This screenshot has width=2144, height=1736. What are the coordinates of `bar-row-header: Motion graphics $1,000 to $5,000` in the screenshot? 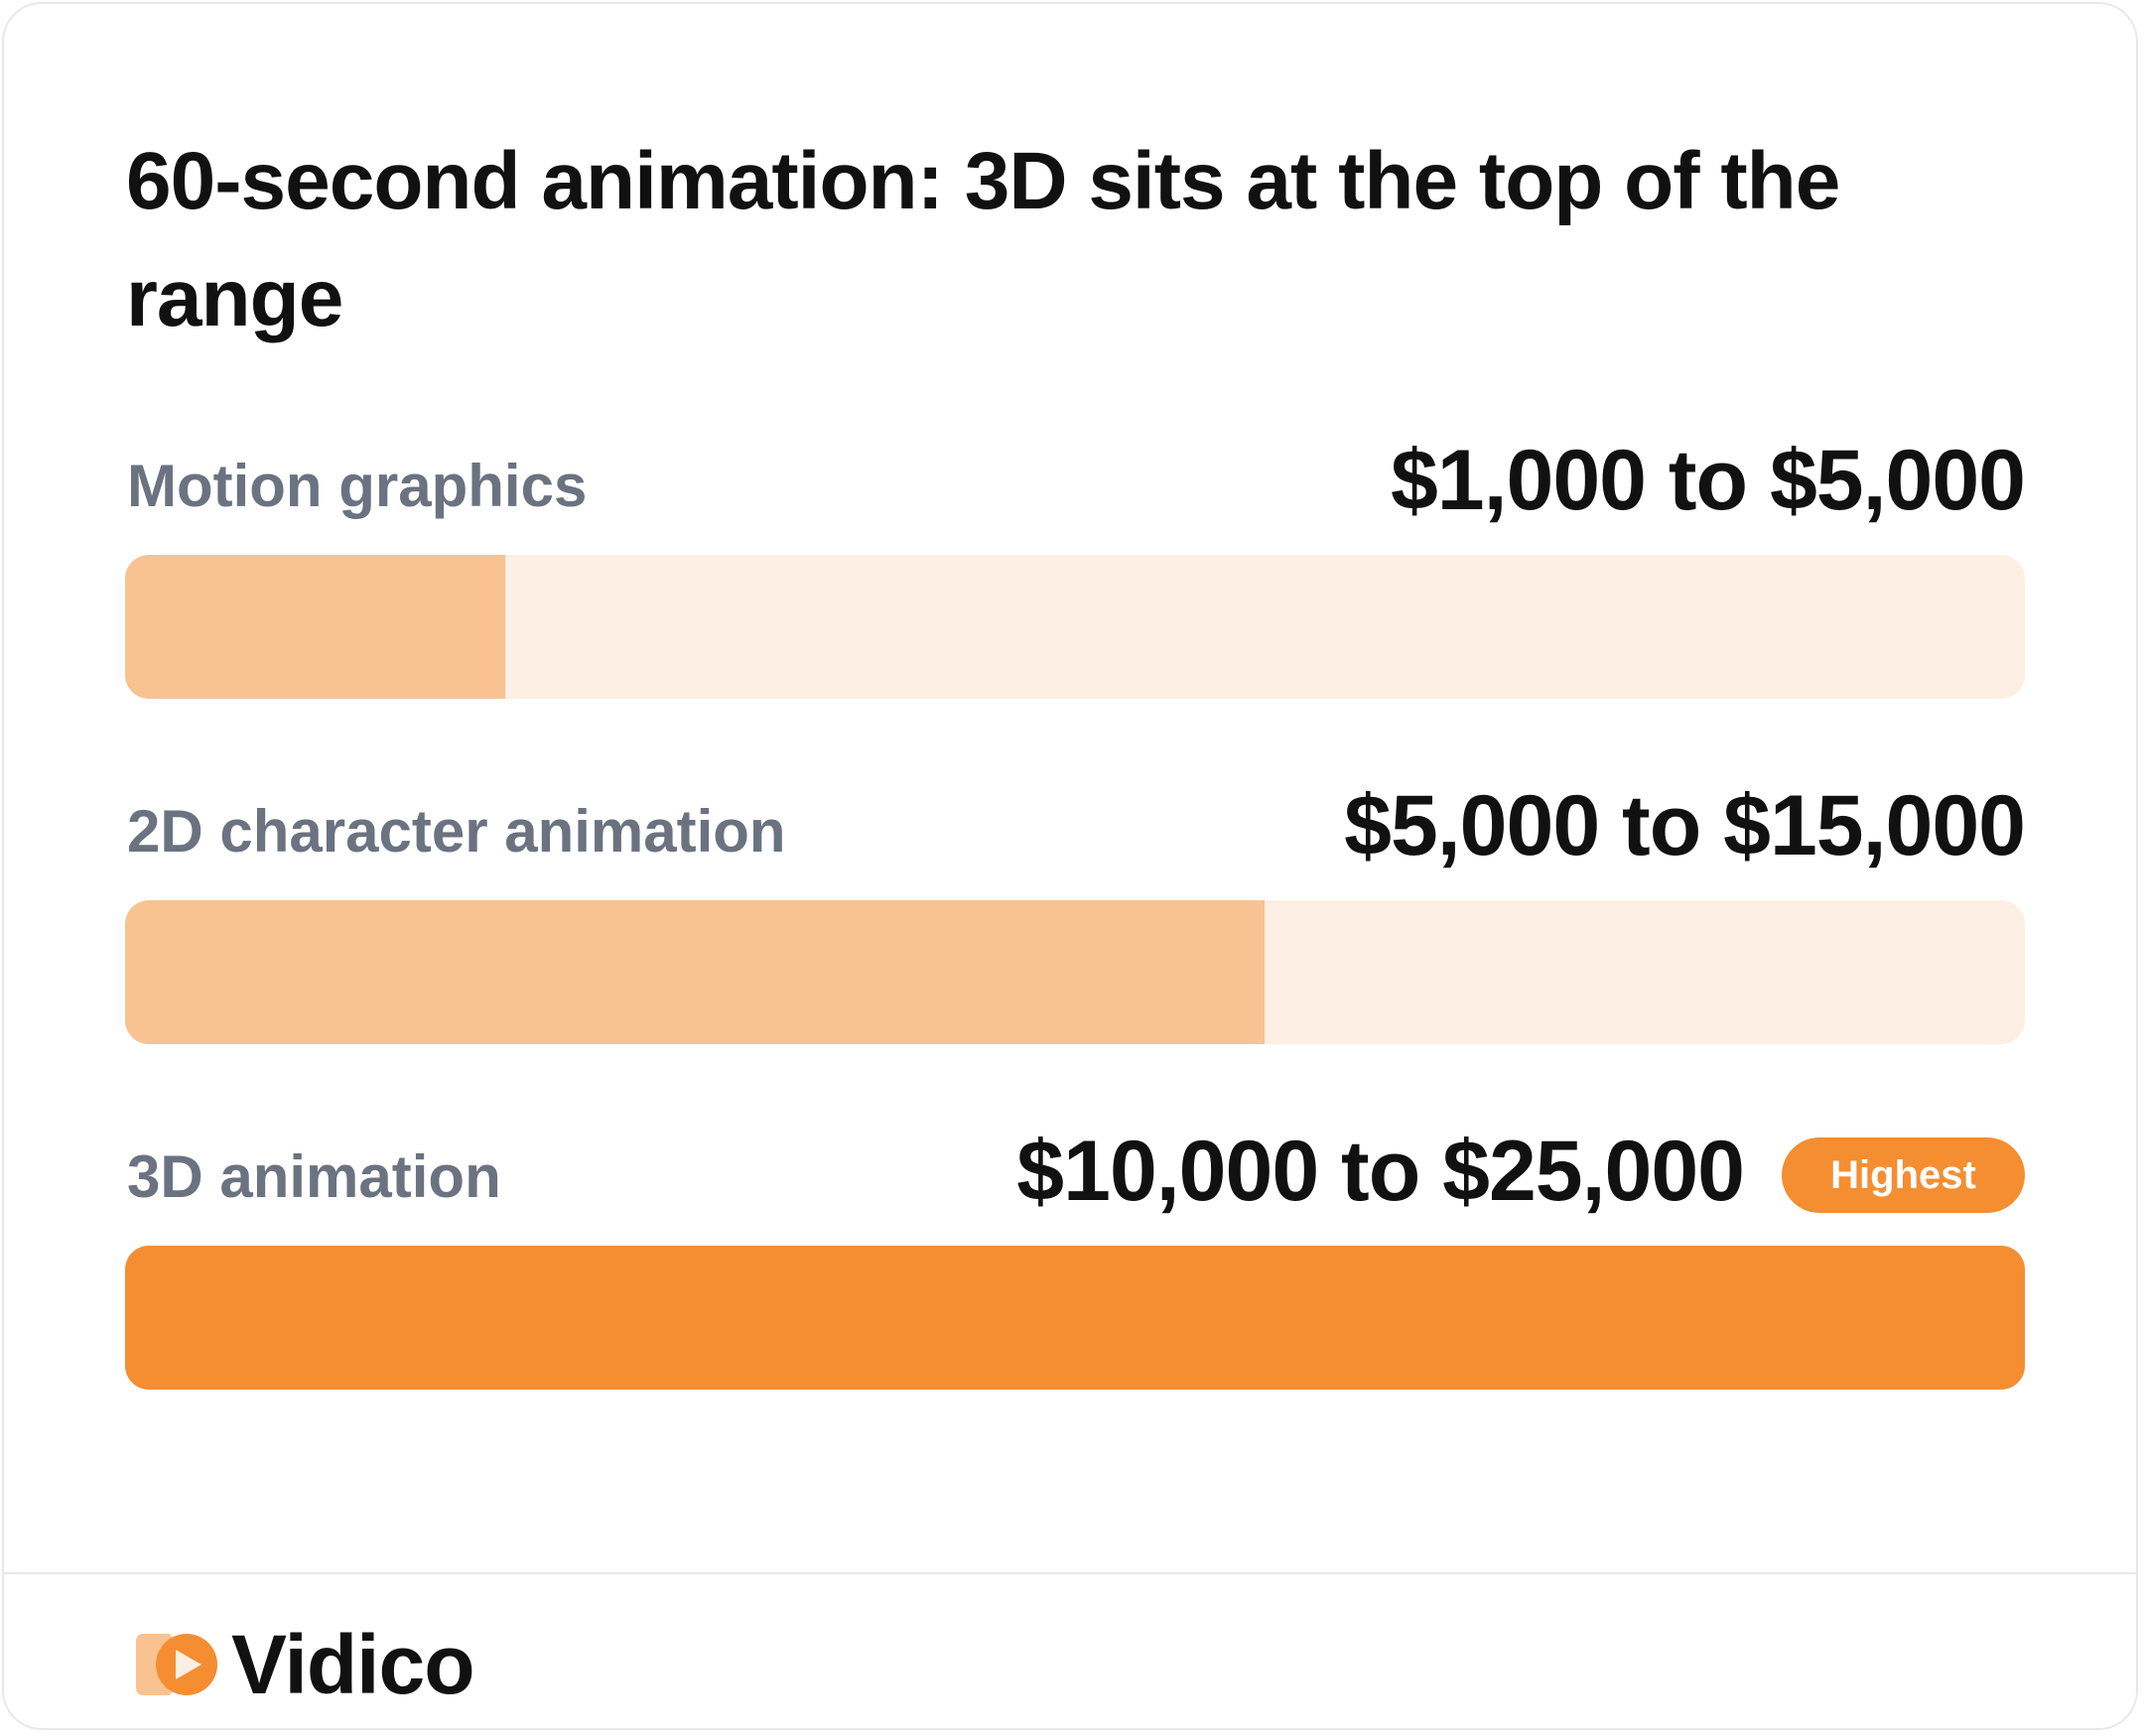 It's located at (1075, 475).